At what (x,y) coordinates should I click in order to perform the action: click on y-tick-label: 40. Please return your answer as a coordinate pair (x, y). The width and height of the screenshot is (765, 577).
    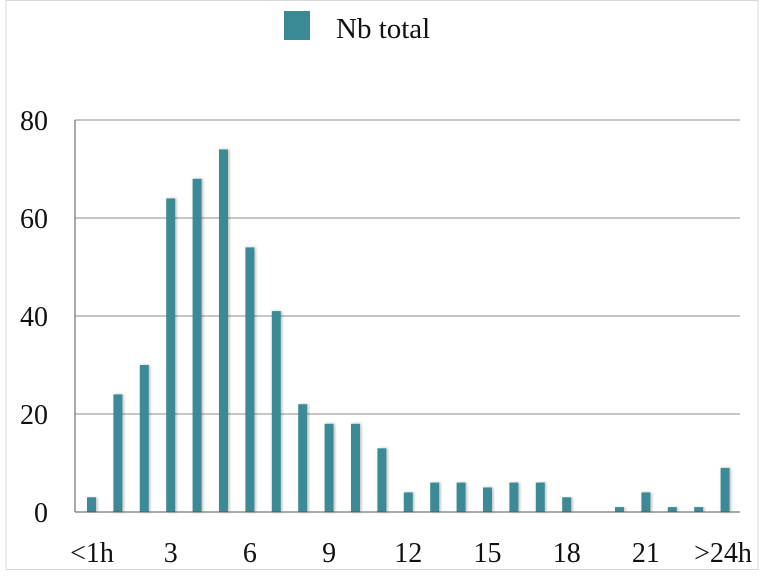
    Looking at the image, I should click on (34, 317).